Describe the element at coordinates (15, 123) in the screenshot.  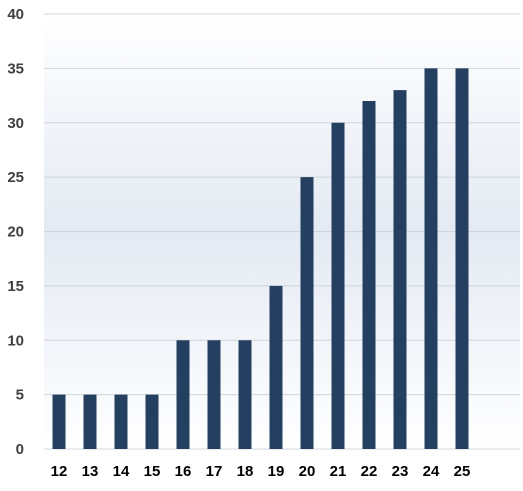
I see `y-tick-label: 30` at that location.